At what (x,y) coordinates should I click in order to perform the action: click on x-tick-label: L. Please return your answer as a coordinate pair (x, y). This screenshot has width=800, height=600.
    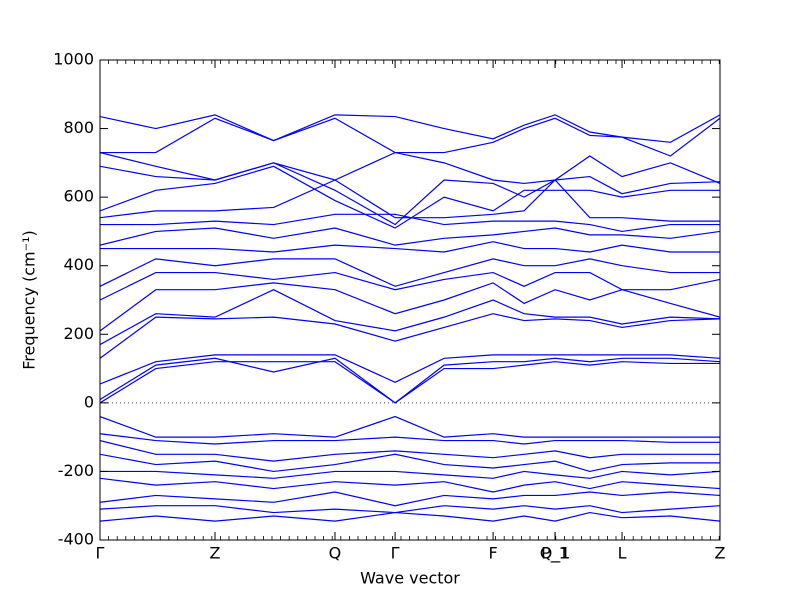
    Looking at the image, I should click on (622, 553).